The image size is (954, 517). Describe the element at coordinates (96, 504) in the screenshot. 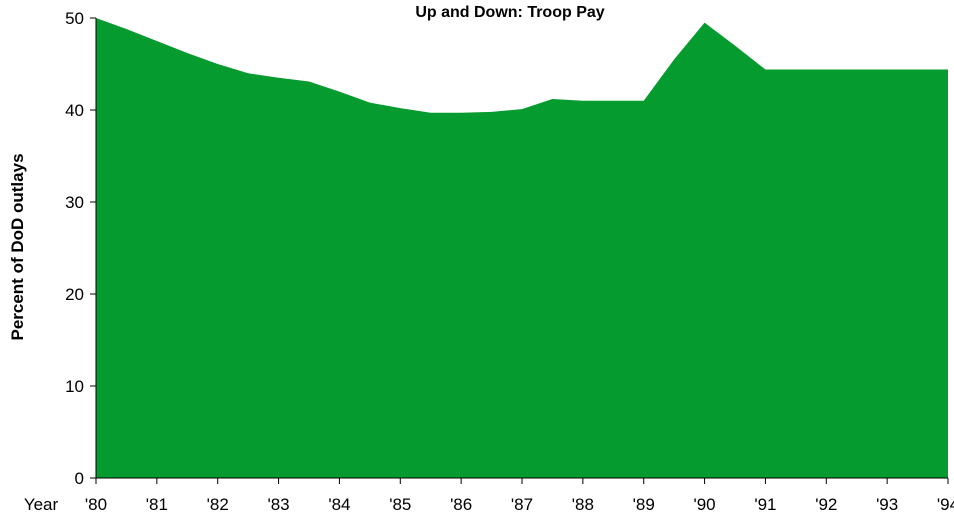

I see `x-tick-label: '80` at that location.